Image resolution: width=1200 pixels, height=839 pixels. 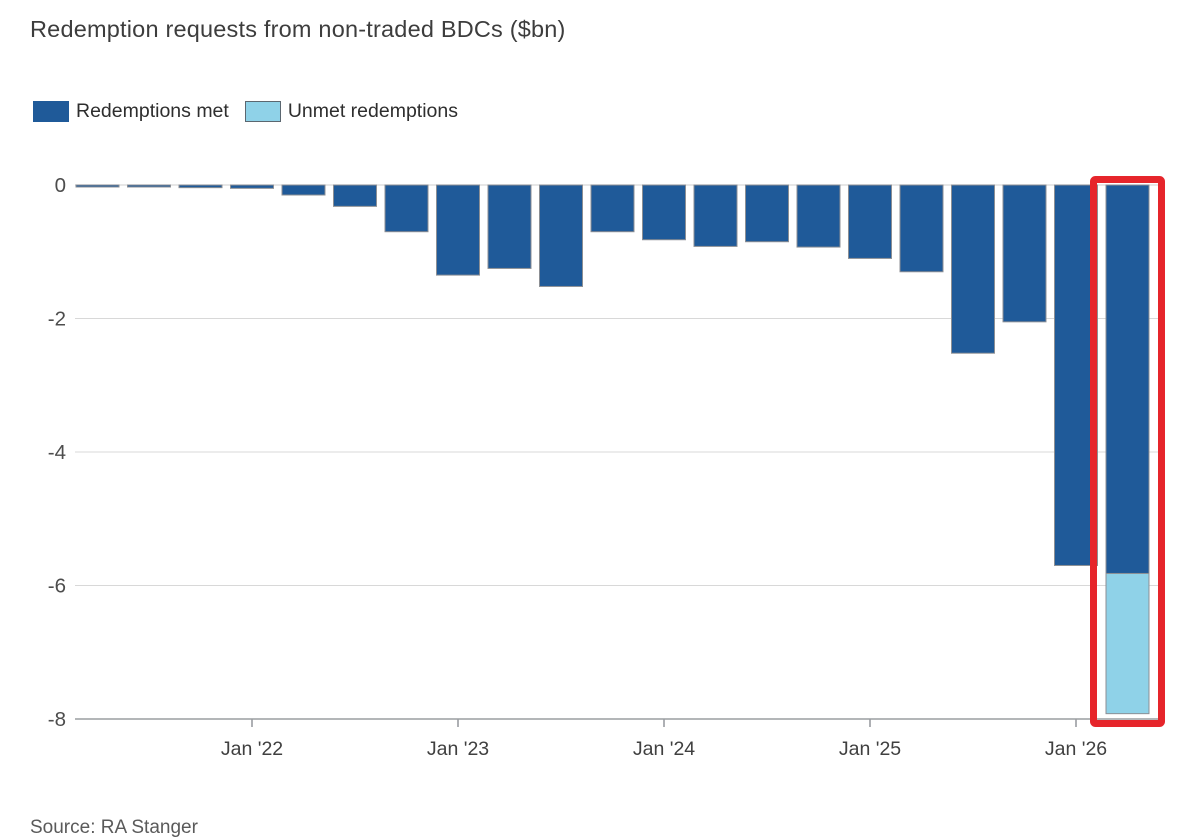 I want to click on y-tick-label--6: -6, so click(x=57, y=586).